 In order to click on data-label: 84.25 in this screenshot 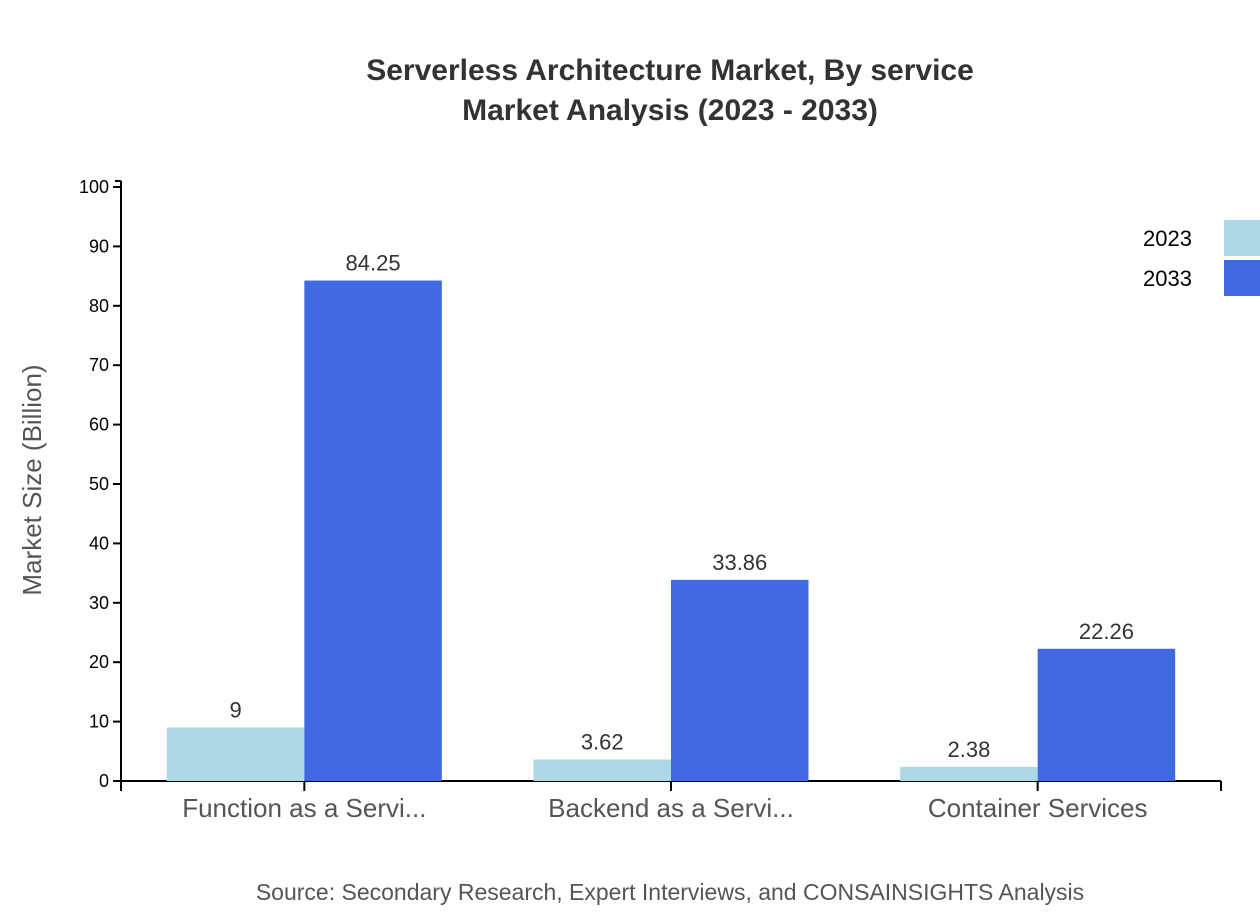, I will do `click(373, 263)`.